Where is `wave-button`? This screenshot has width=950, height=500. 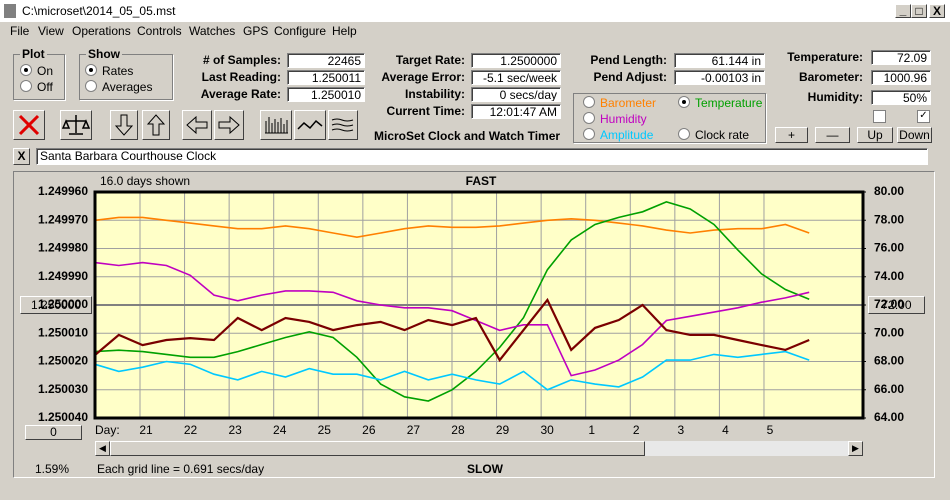
wave-button is located at coordinates (310, 125).